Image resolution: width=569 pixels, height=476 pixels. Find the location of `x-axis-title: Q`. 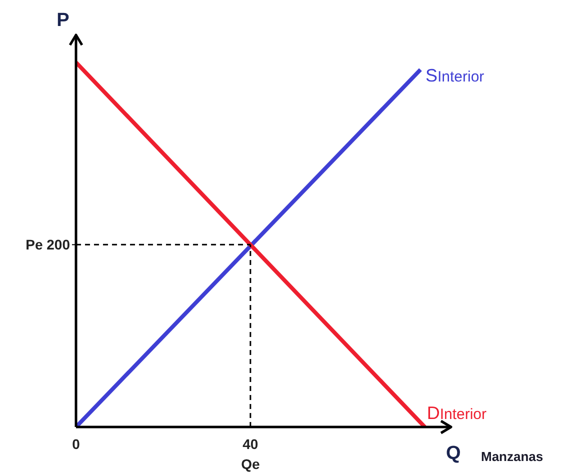

x-axis-title: Q is located at coordinates (453, 453).